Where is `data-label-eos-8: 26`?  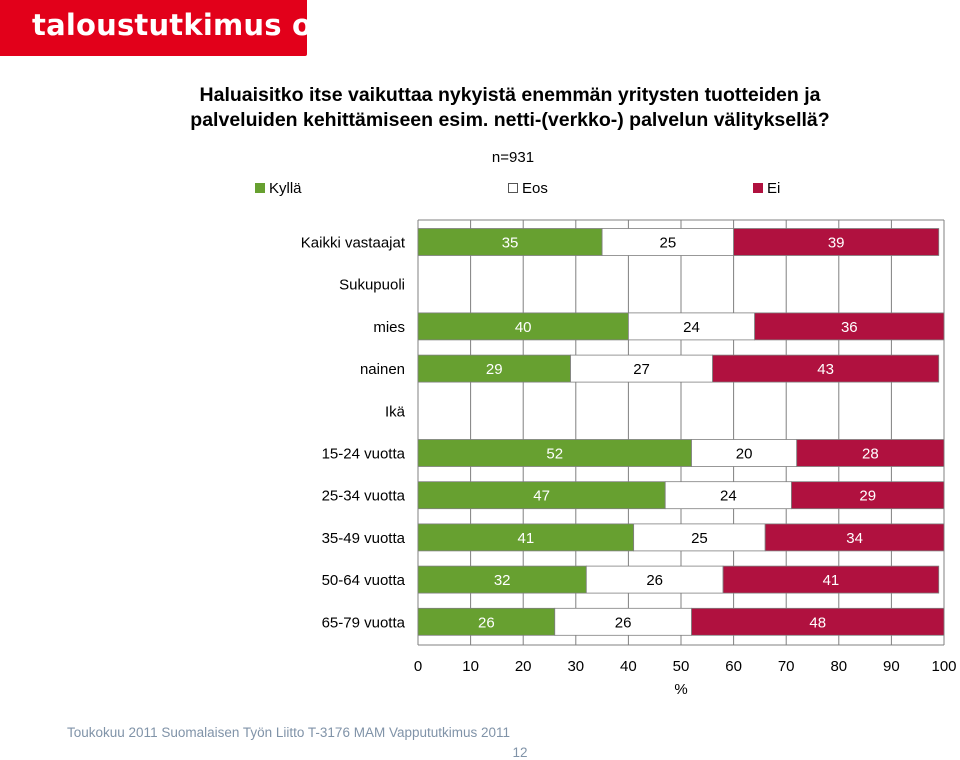 data-label-eos-8: 26 is located at coordinates (654, 580).